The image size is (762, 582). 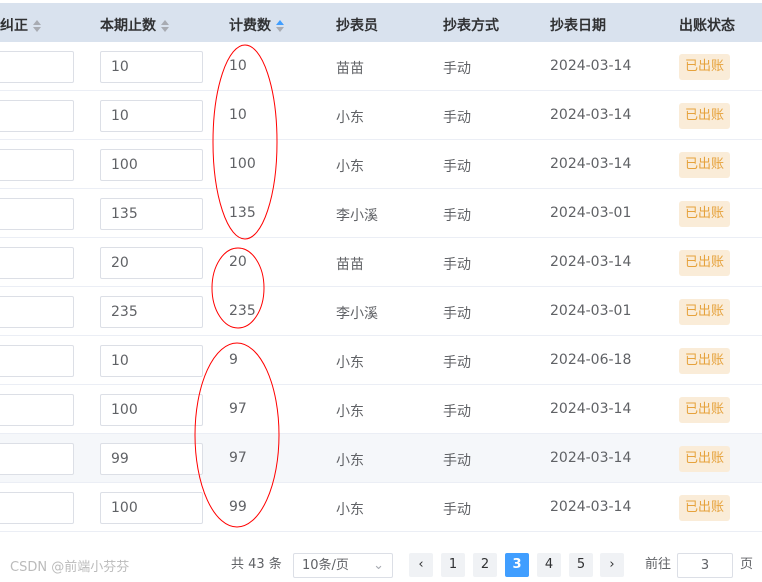 What do you see at coordinates (381, 409) in the screenshot?
I see `table-row: 100 97 小东 手动 2024-03-14 已出账` at bounding box center [381, 409].